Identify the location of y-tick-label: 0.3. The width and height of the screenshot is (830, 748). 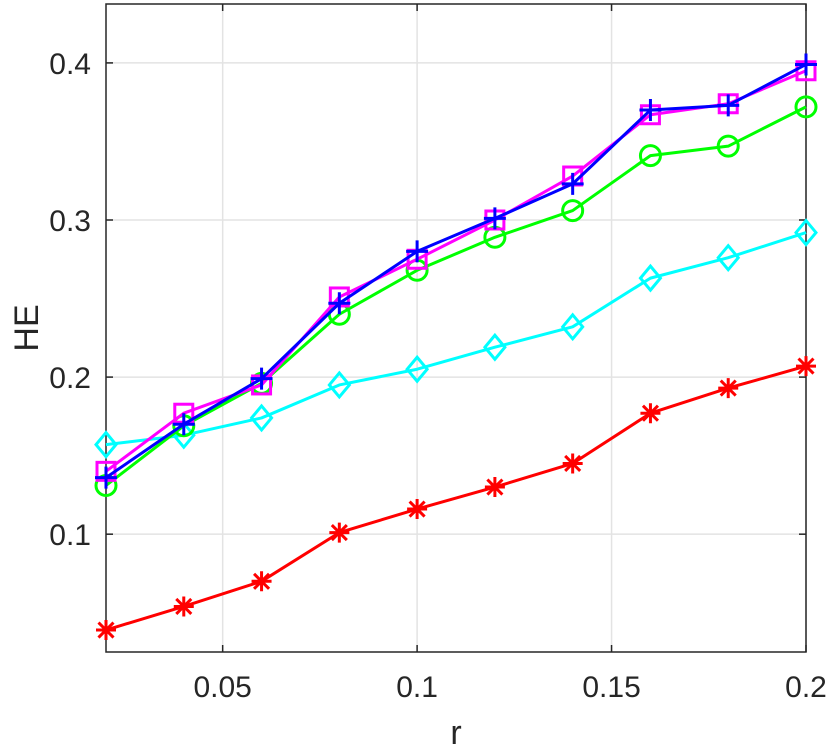
(70, 221).